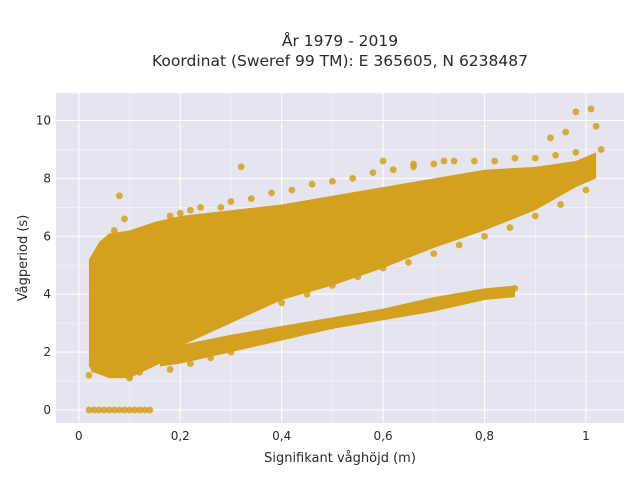 Image resolution: width=640 pixels, height=480 pixels. What do you see at coordinates (47, 236) in the screenshot?
I see `y-tick-label: 6` at bounding box center [47, 236].